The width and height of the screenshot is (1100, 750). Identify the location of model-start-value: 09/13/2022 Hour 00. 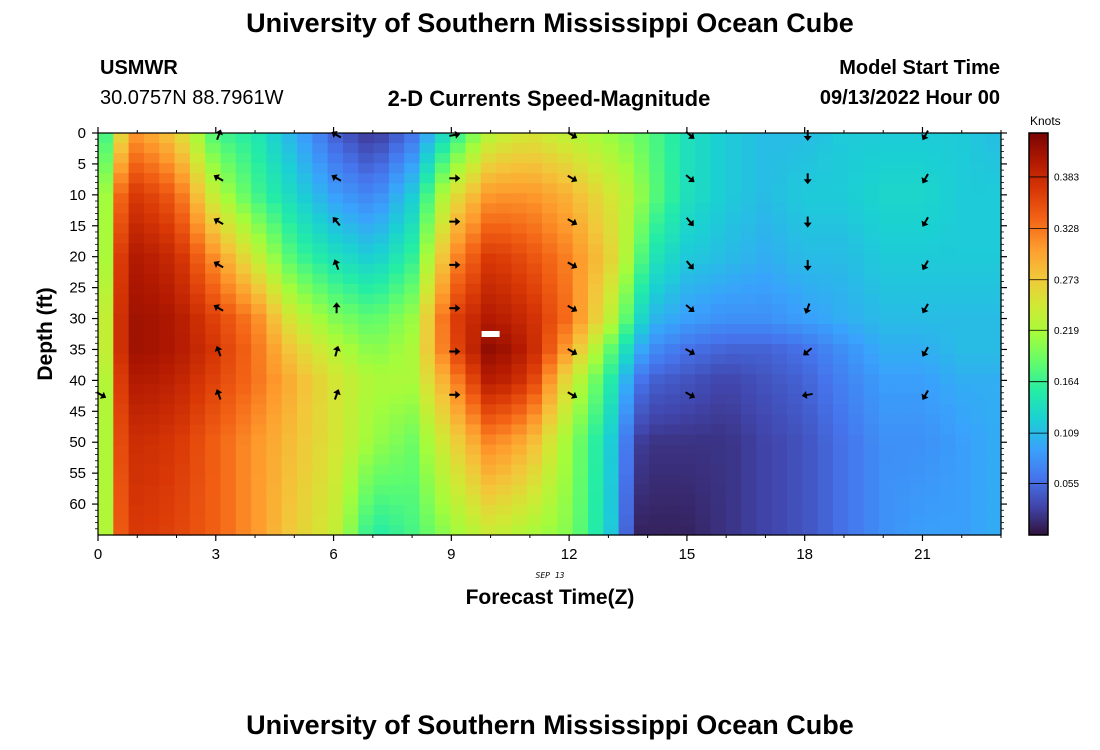
(909, 98).